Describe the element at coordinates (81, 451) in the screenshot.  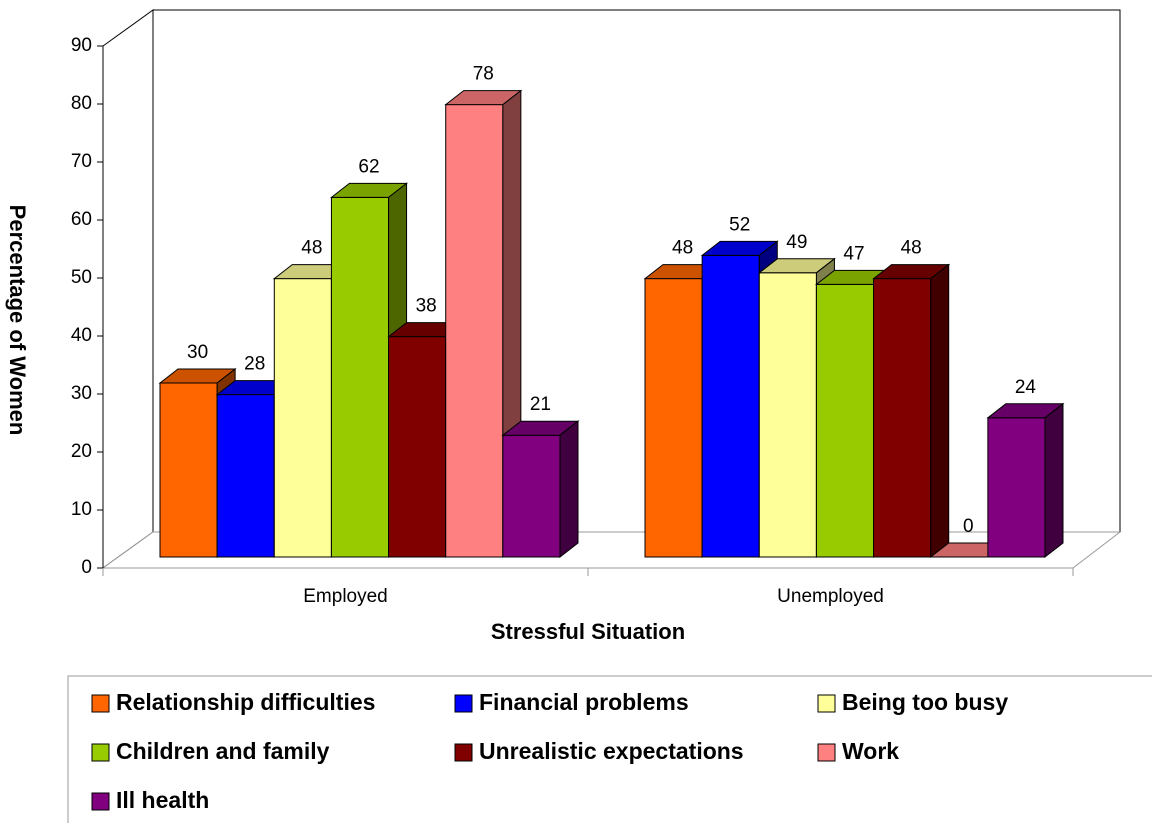
I see `y-tick-label: 20` at that location.